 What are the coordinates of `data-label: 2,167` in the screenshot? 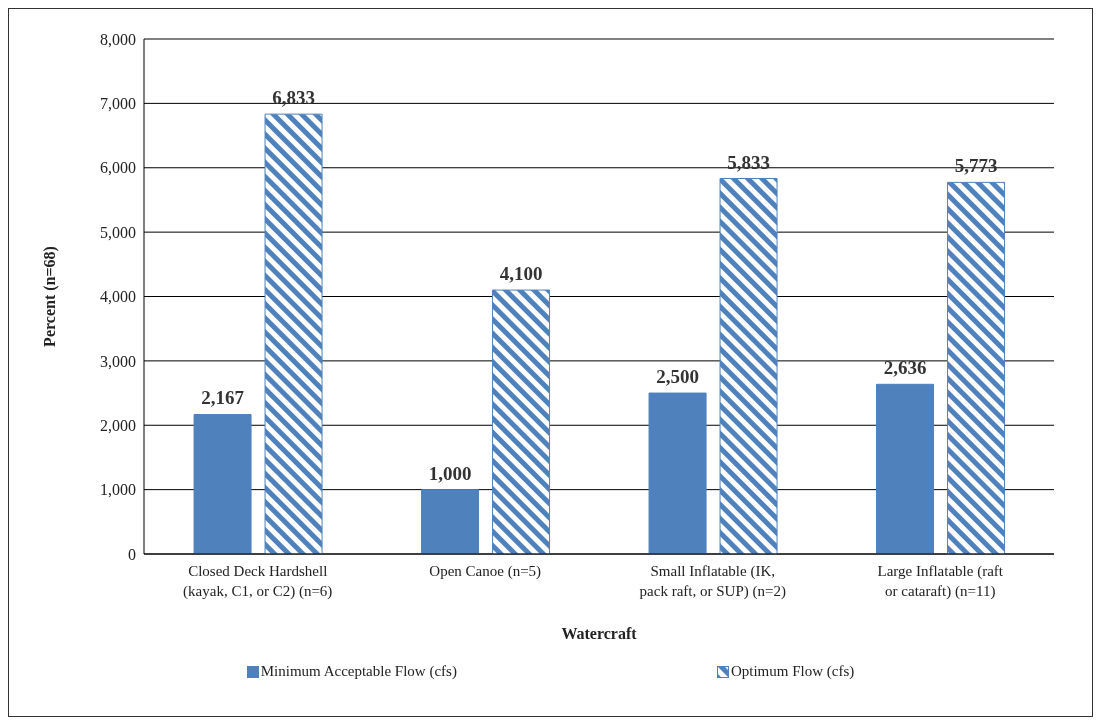 It's located at (223, 398).